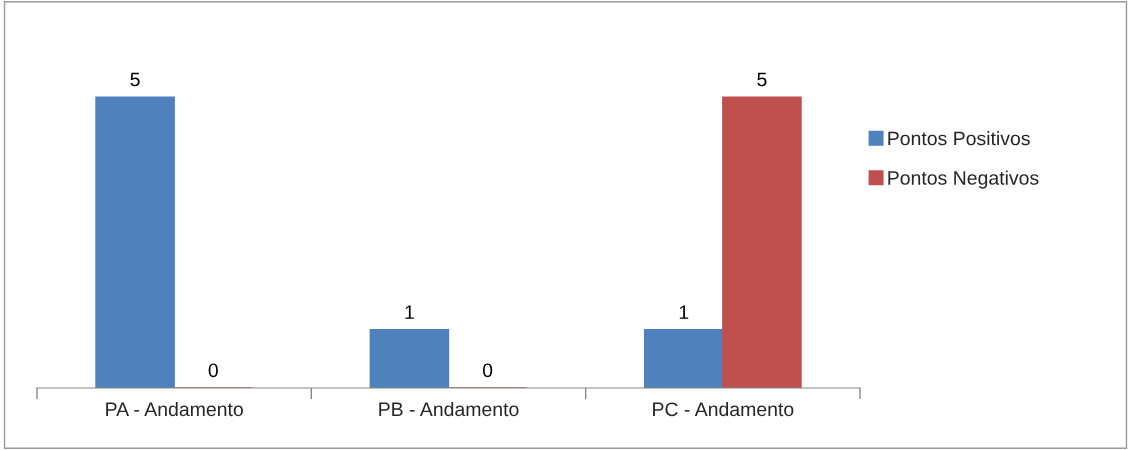 The height and width of the screenshot is (450, 1131). Describe the element at coordinates (963, 179) in the screenshot. I see `legend-label: Pontos Negativos` at that location.